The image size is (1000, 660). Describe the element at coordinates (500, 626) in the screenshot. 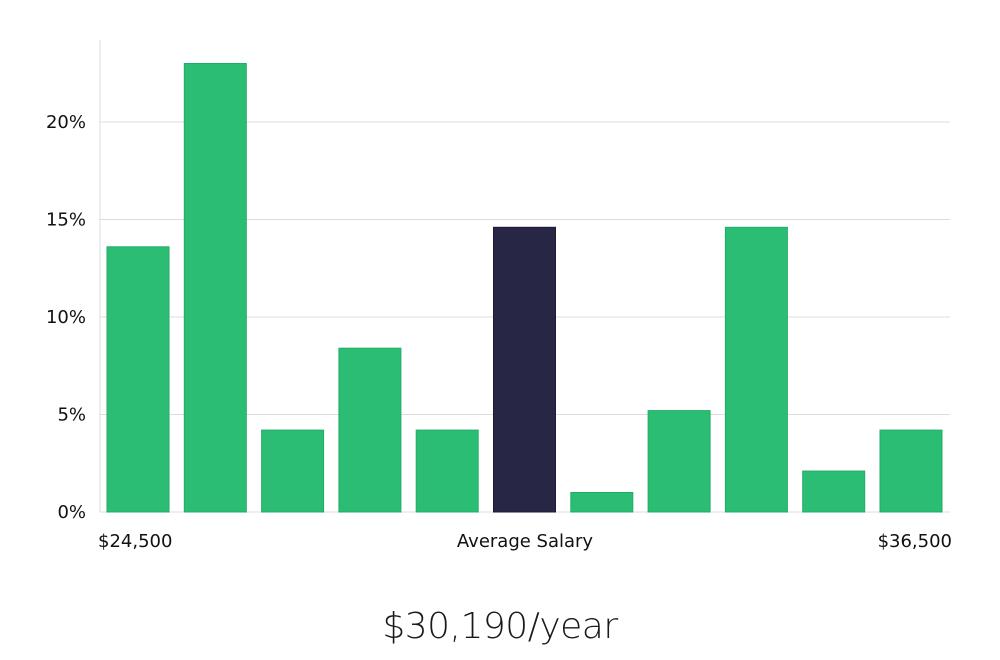

I see `average-salary-value: $30,190/year` at that location.